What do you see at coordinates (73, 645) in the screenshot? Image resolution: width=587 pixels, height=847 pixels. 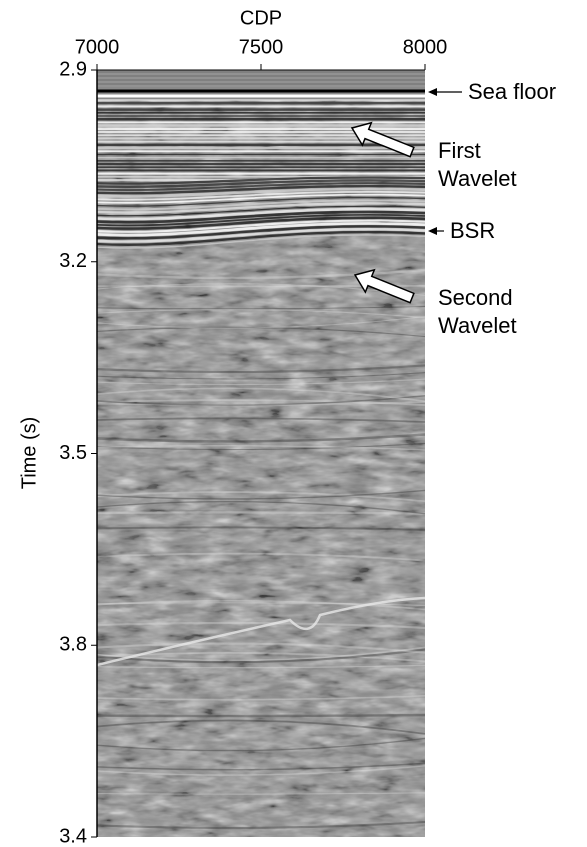 I see `y-tick-label: 3.8` at bounding box center [73, 645].